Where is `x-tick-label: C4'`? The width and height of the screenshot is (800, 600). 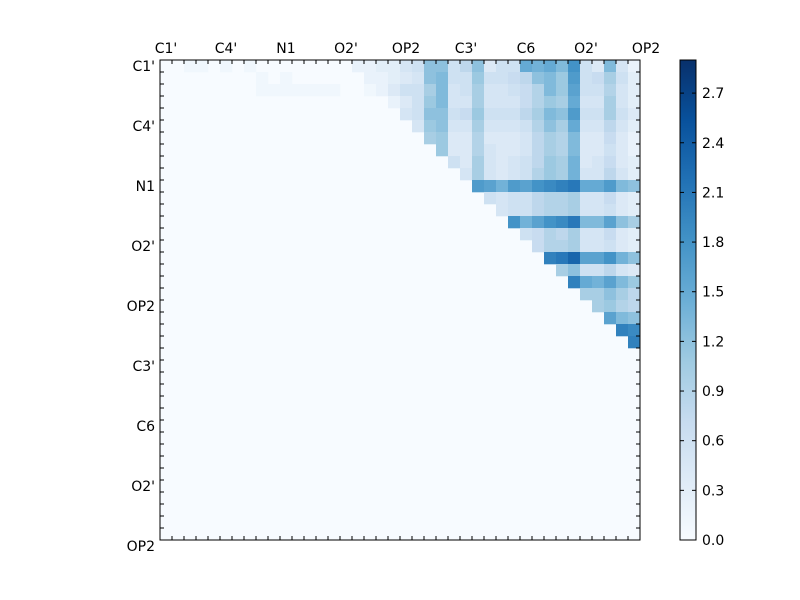 x-tick-label: C4' is located at coordinates (226, 49).